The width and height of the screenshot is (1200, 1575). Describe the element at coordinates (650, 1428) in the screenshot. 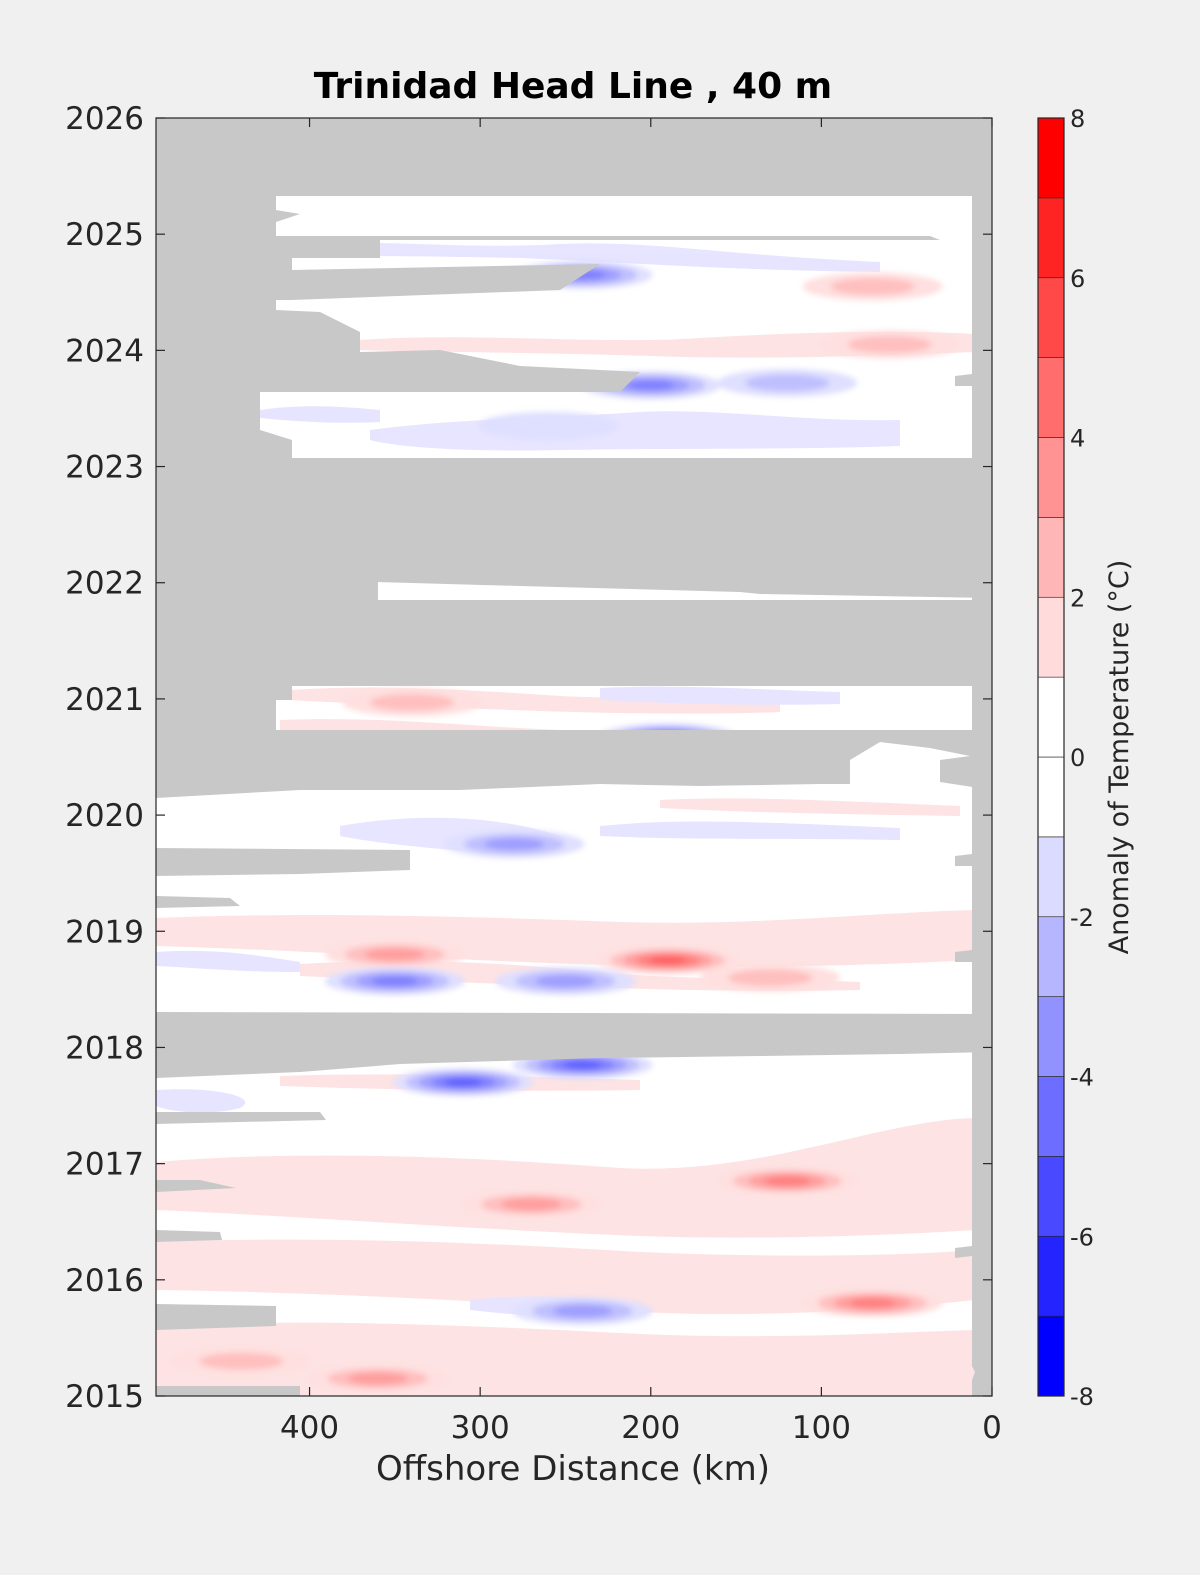

I see `x-tick-label: 200` at that location.